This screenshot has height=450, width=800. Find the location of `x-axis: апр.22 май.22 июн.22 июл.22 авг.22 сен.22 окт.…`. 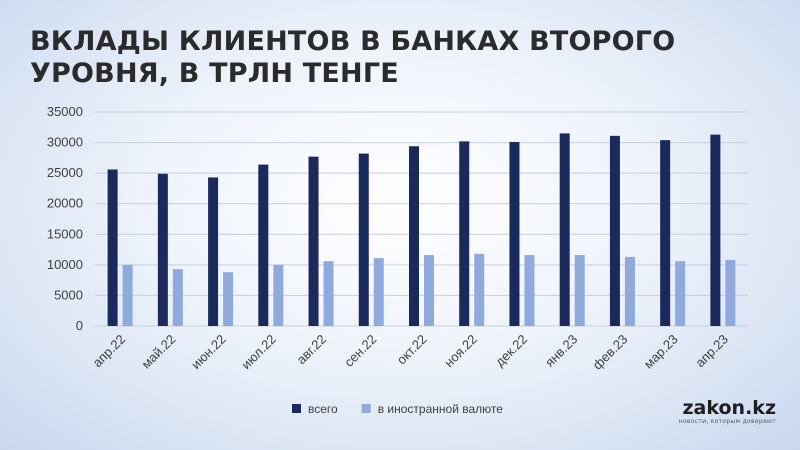

x-axis: апр.22 май.22 июн.22 июл.22 авг.22 сен.22 окт.… is located at coordinates (410, 352).